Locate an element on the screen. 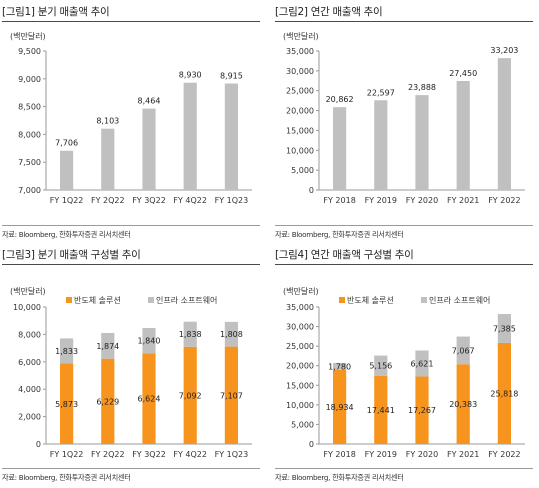  data-label: 5,156 is located at coordinates (380, 366).